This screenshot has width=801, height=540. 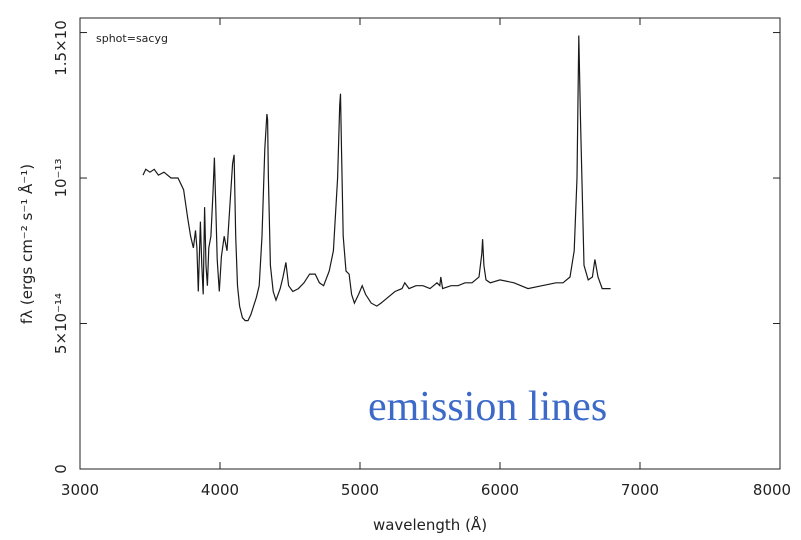 What do you see at coordinates (61, 323) in the screenshot?
I see `y-tick-label: 5×10⁻¹⁴` at bounding box center [61, 323].